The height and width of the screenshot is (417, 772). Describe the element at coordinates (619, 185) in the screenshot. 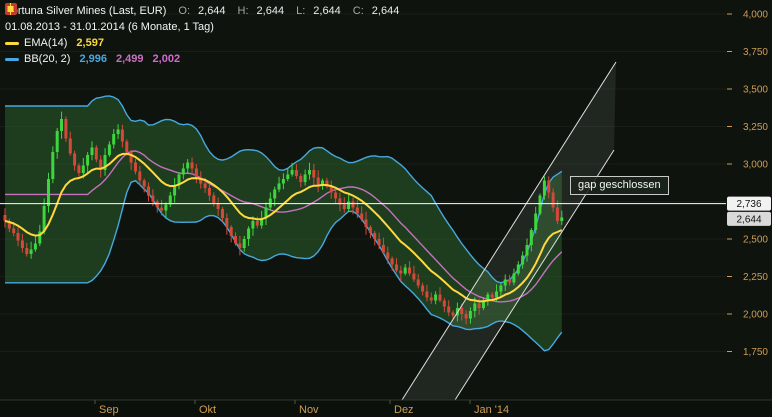

I see `gap-annotation: gap geschlossen` at that location.